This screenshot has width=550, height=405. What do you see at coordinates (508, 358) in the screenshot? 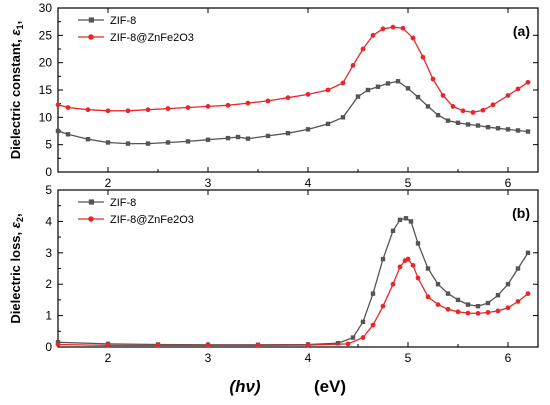
I see `x-tick-label: 6` at bounding box center [508, 358].